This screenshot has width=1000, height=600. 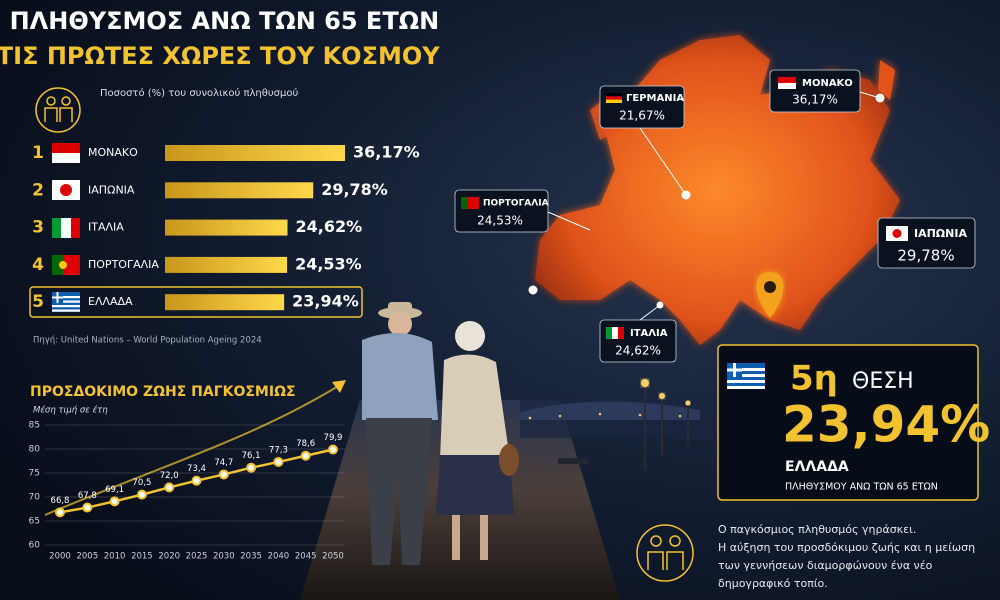 What do you see at coordinates (501, 211) in the screenshot?
I see `map-label: ΠΟΡΤΟΓΑΛΙΑ 24,53%` at bounding box center [501, 211].